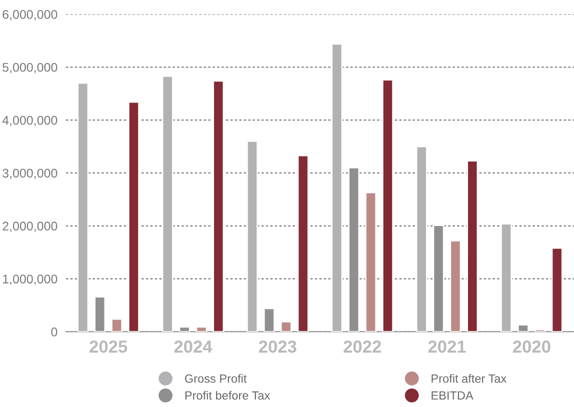 The image size is (574, 407). What do you see at coordinates (30, 68) in the screenshot?
I see `y-tick-label: 5,000,000` at bounding box center [30, 68].